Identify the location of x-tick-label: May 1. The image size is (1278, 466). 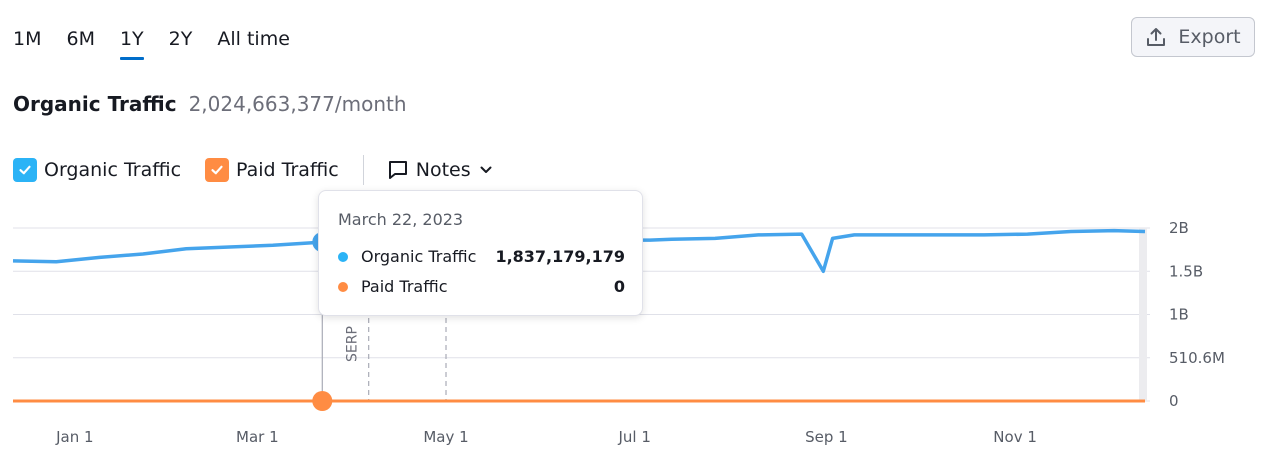
(445, 437).